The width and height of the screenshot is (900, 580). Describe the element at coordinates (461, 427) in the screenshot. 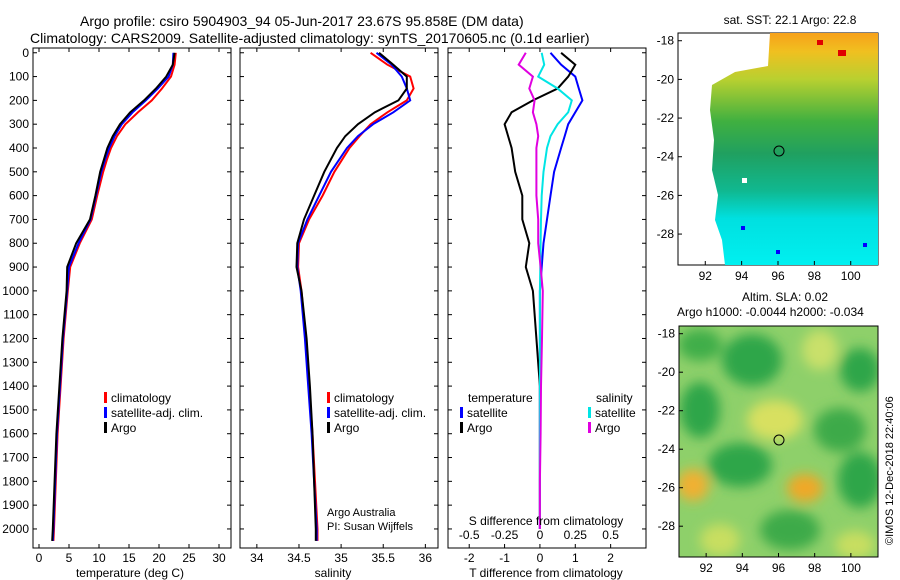

I see `legend-swatch-temp-argo` at that location.